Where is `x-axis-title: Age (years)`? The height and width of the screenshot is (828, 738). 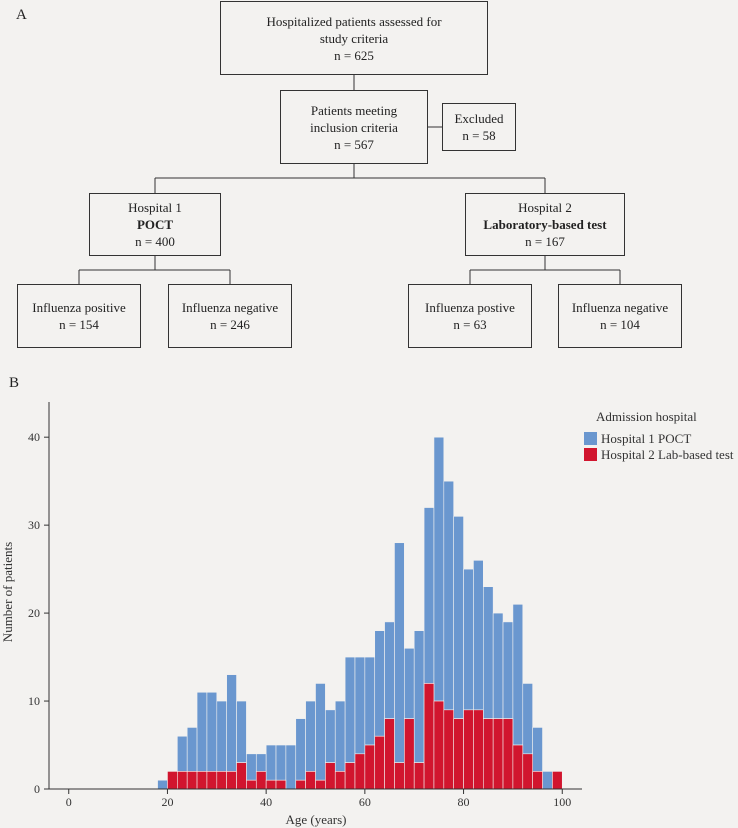 x-axis-title: Age (years) is located at coordinates (316, 819).